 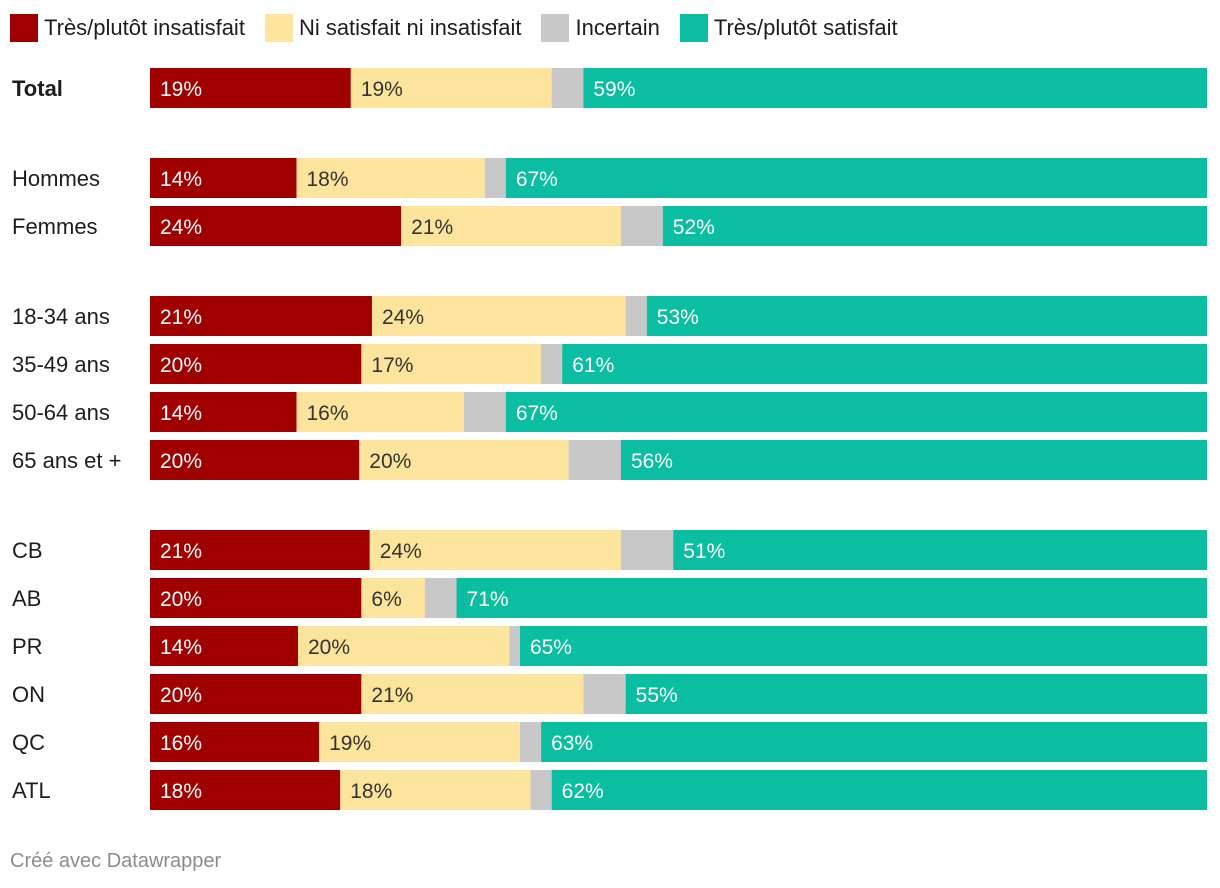 I want to click on bar-value-label: 61%, so click(x=593, y=365).